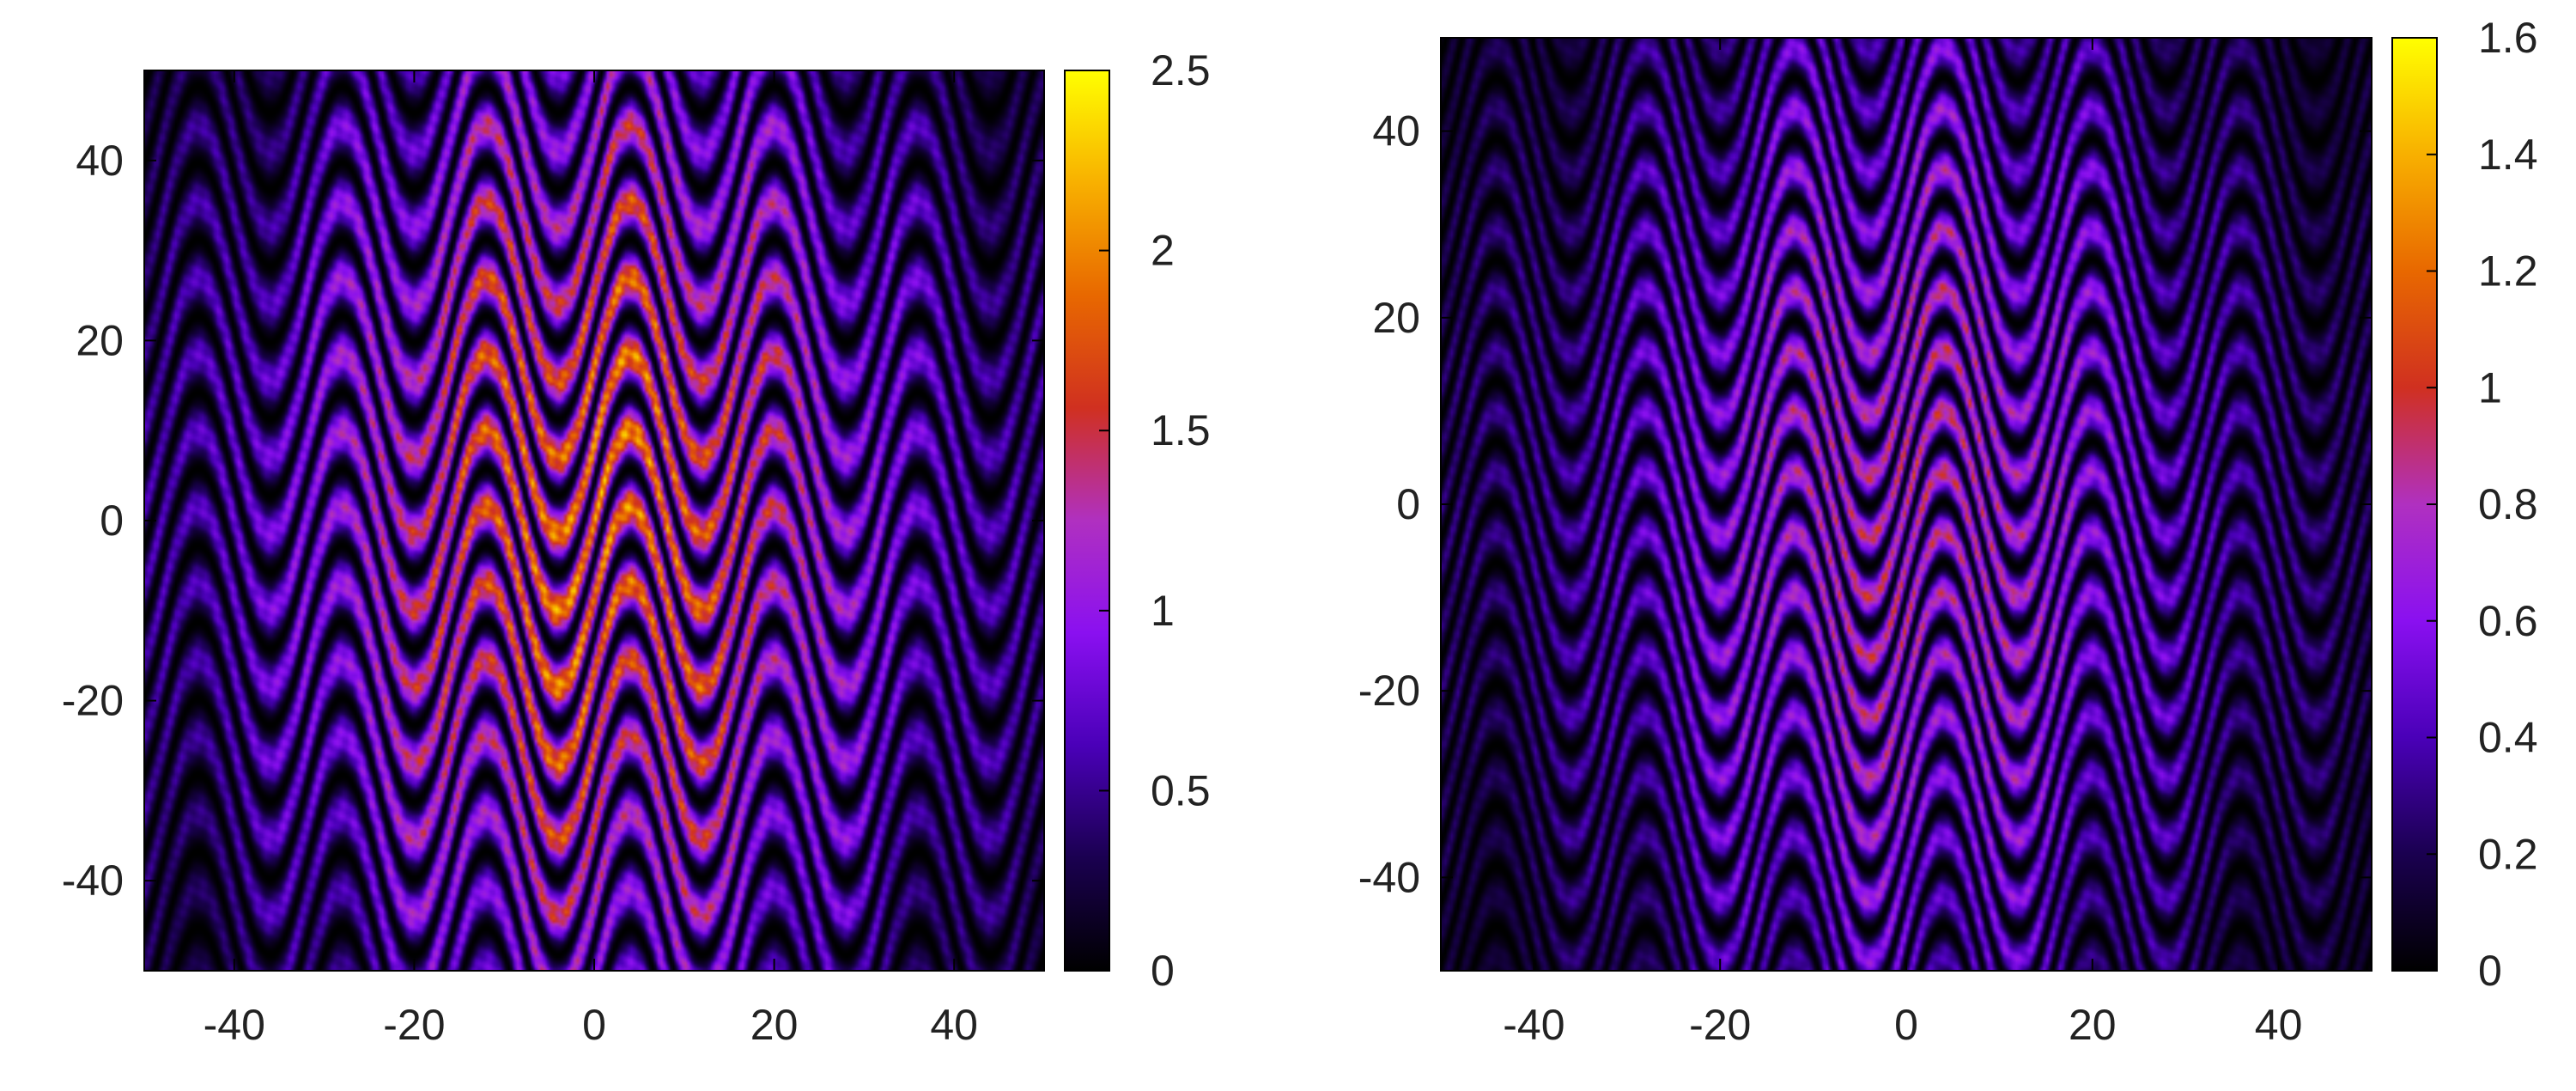  Describe the element at coordinates (553, 880) in the screenshot. I see `y-tick-1-0: -40` at that location.